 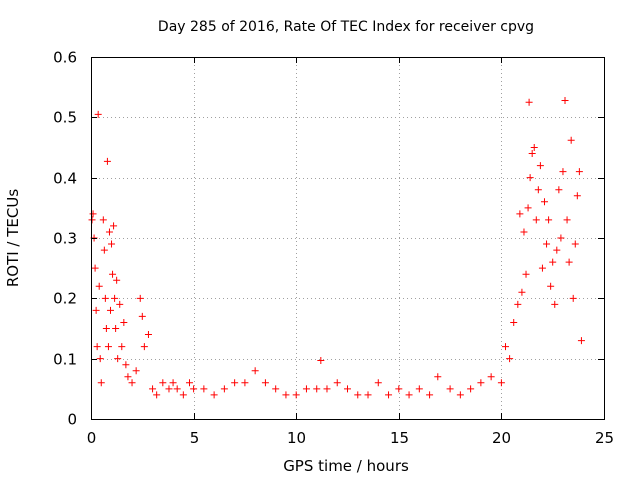 I want to click on x-tick-label: 5, so click(x=195, y=438).